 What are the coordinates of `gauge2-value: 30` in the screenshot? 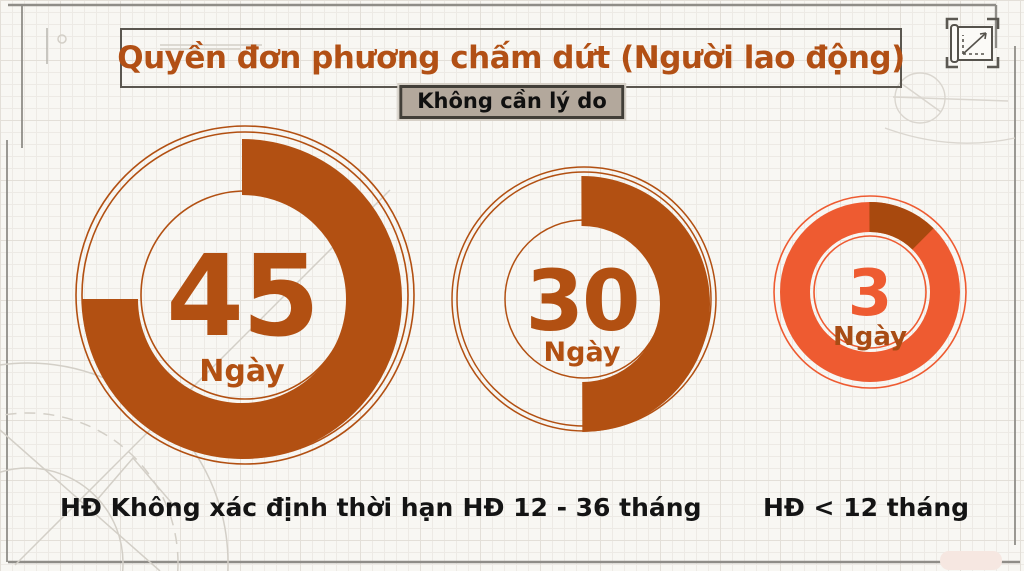 It's located at (583, 301).